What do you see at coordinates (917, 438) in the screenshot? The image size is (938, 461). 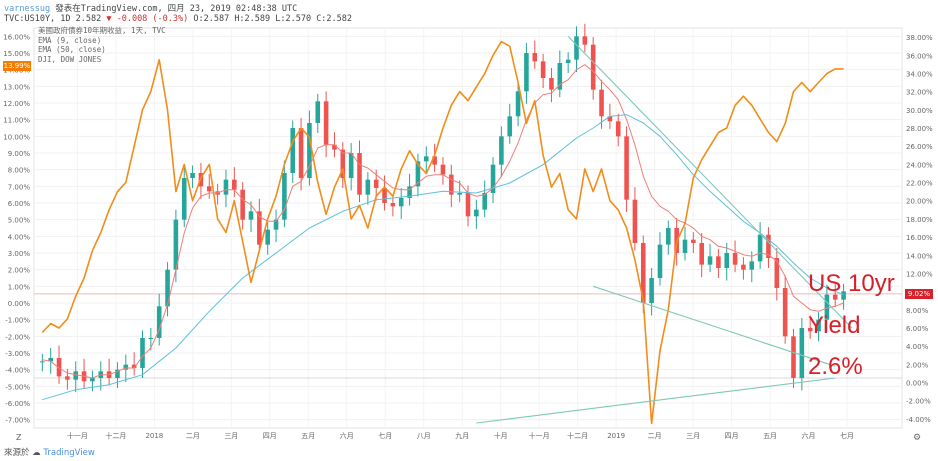 I see `settings-icon: ⚙` at bounding box center [917, 438].